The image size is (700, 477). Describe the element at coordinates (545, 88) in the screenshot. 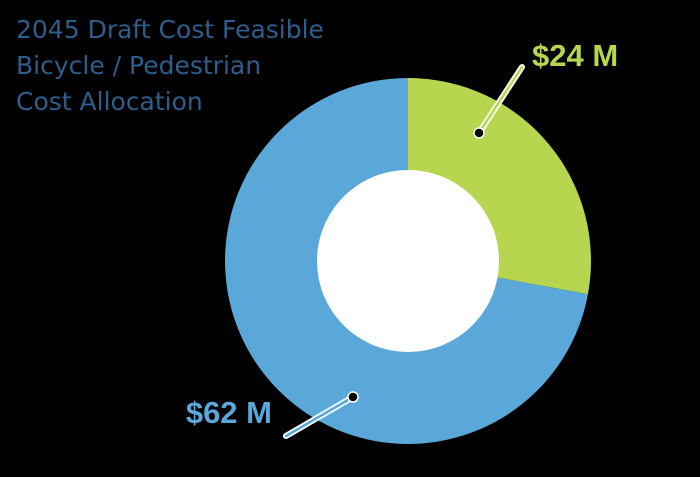

I see `callout-1: $24 M` at that location.